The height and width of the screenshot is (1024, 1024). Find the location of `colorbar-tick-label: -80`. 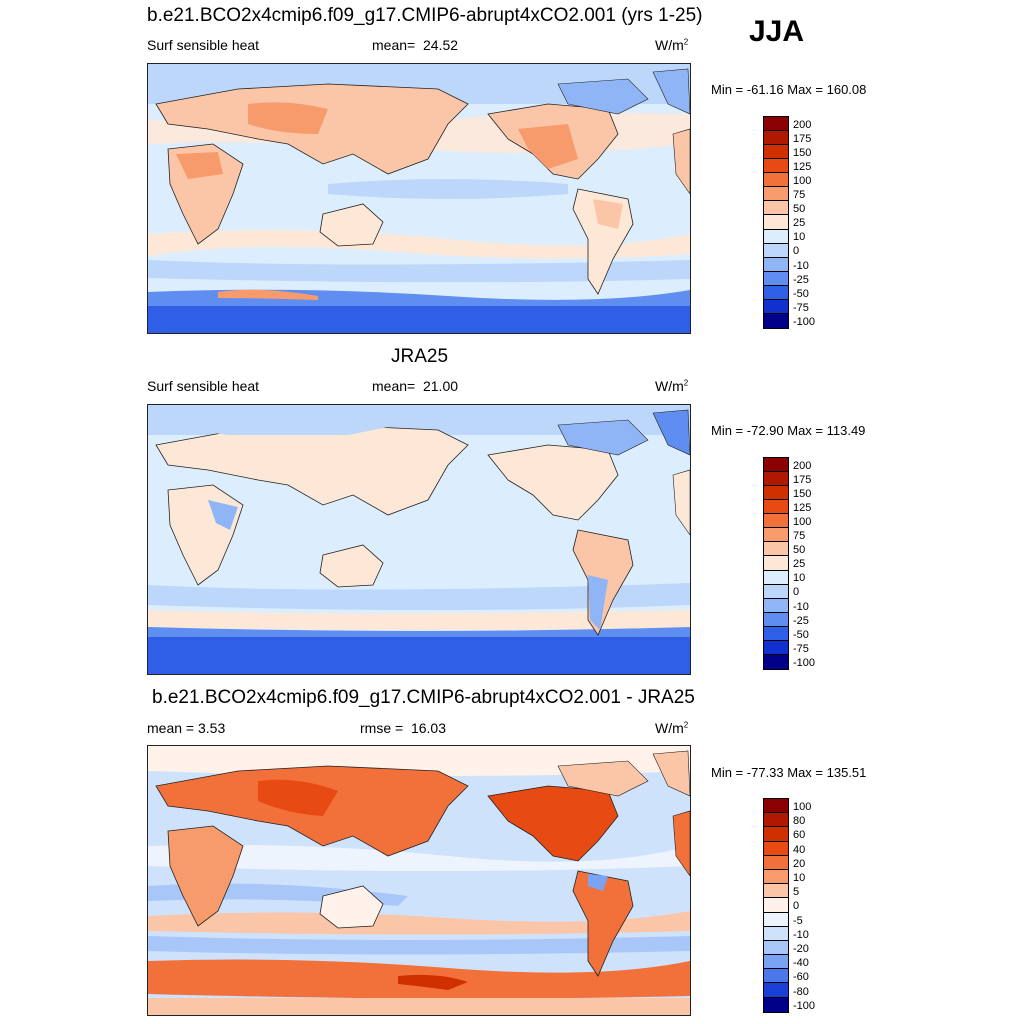

colorbar-tick-label: -80 is located at coordinates (801, 991).